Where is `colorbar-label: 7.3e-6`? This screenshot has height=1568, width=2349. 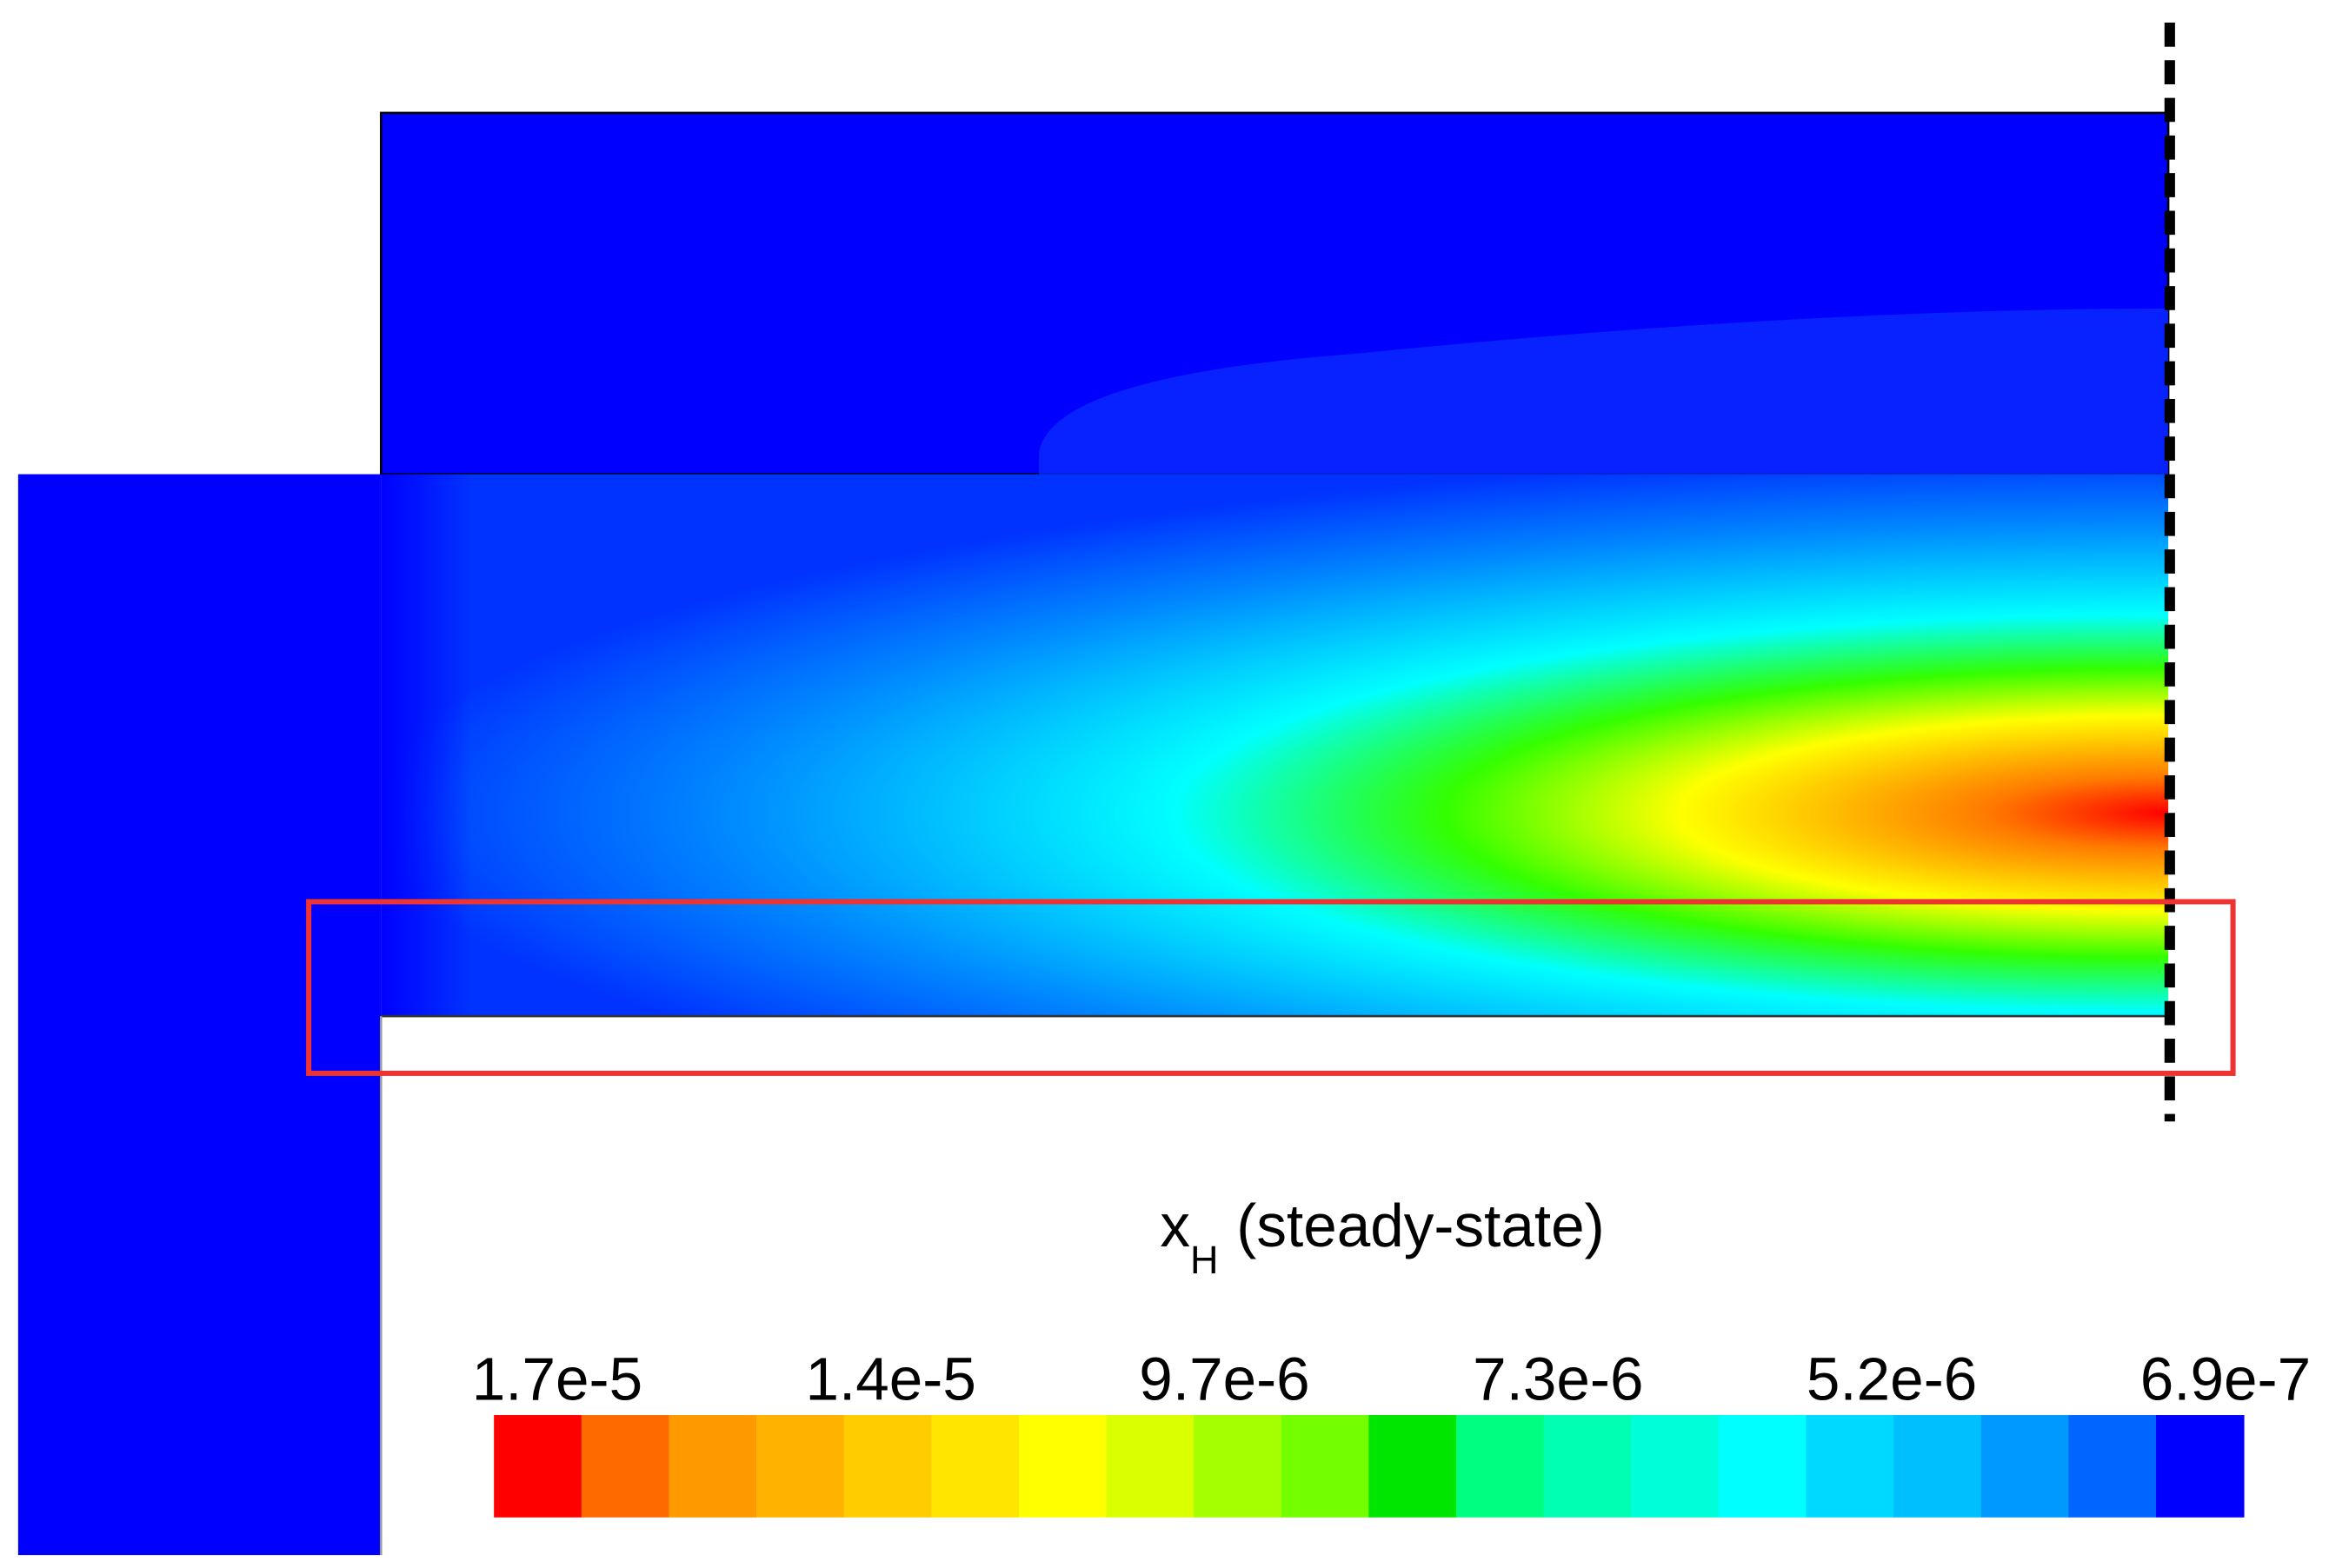
colorbar-label: 7.3e-6 is located at coordinates (1558, 1379).